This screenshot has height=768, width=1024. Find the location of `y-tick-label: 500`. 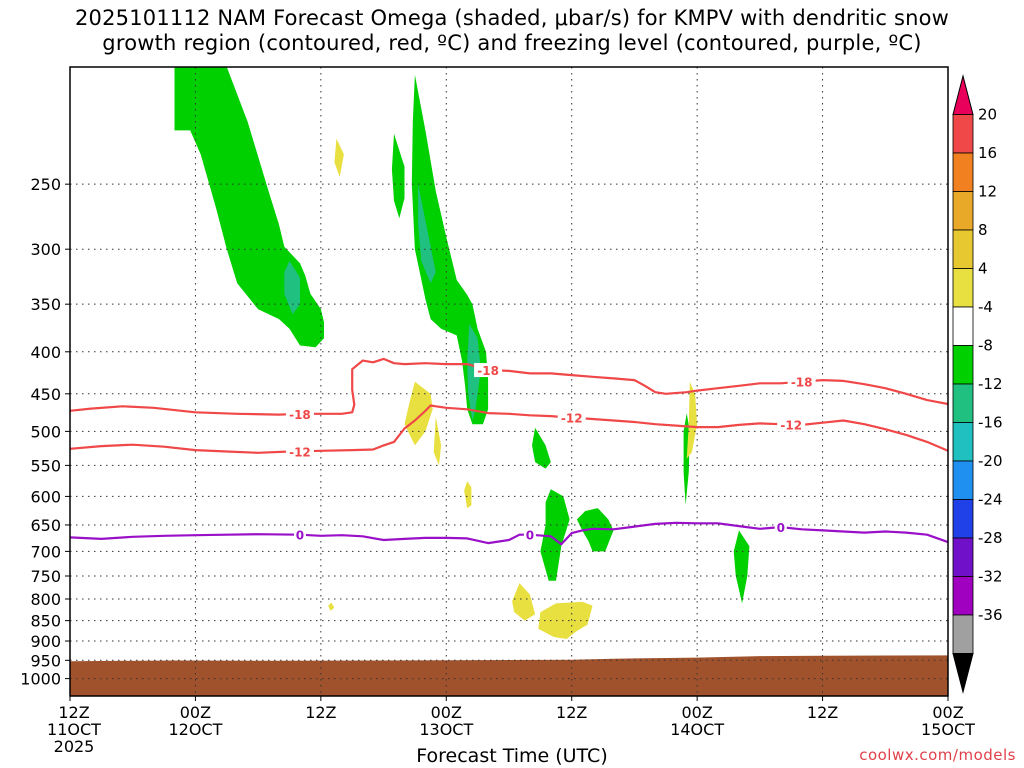

y-tick-label: 500 is located at coordinates (45, 431).